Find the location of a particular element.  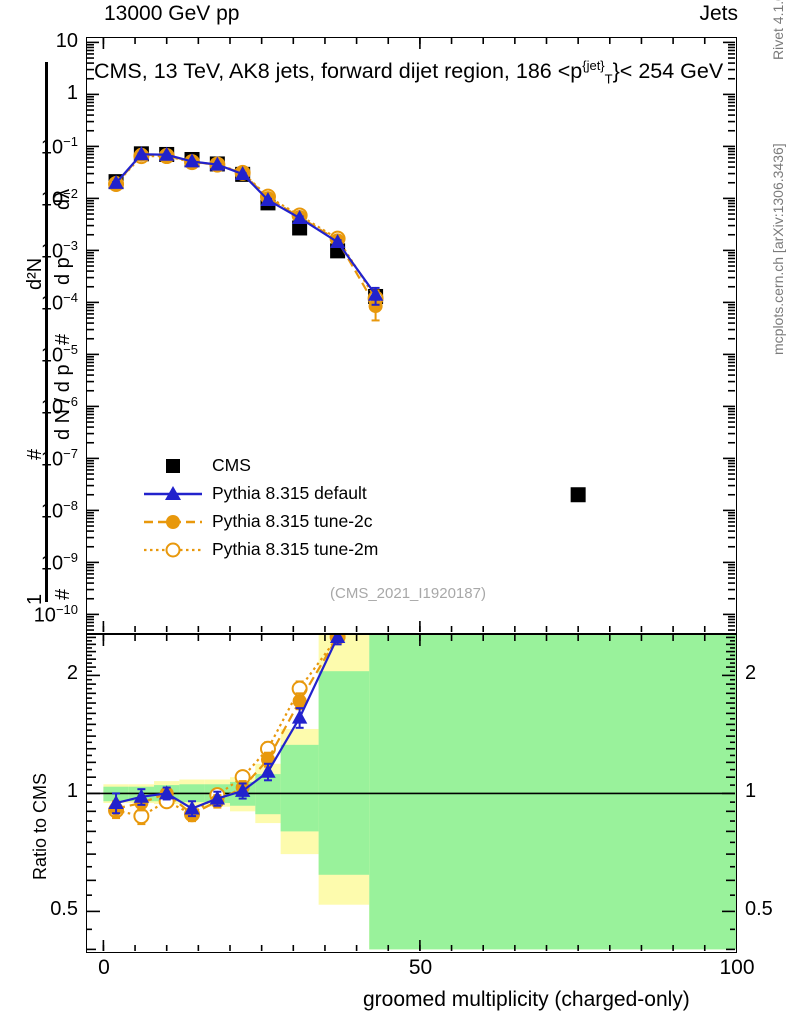

header-beam-label: 13000 GeV pp is located at coordinates (172, 13).